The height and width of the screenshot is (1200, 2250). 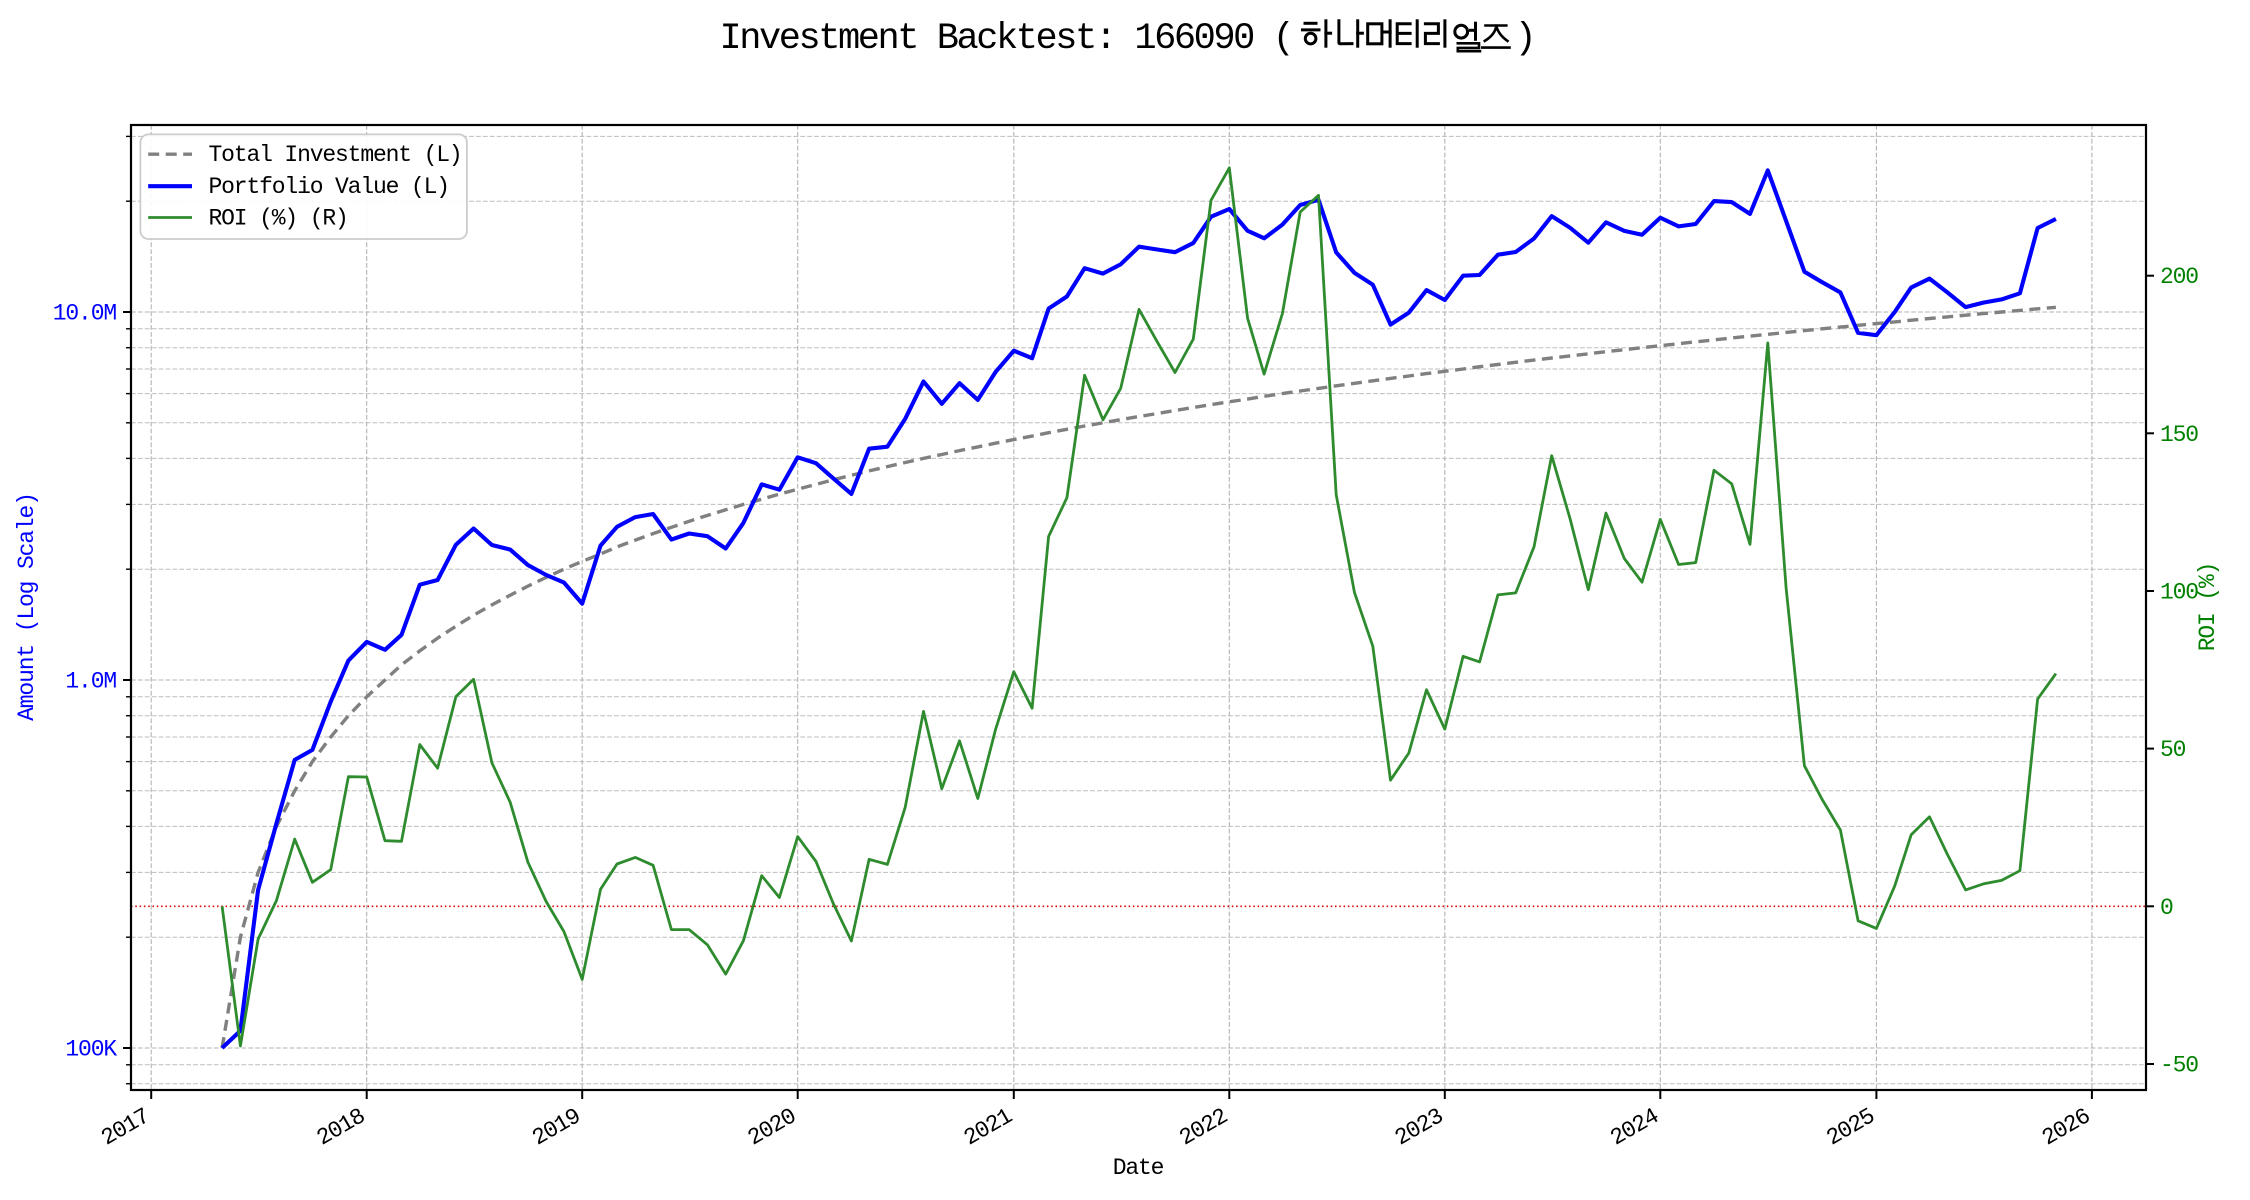 I want to click on svg-text: Portfolio Value (L), so click(x=329, y=187).